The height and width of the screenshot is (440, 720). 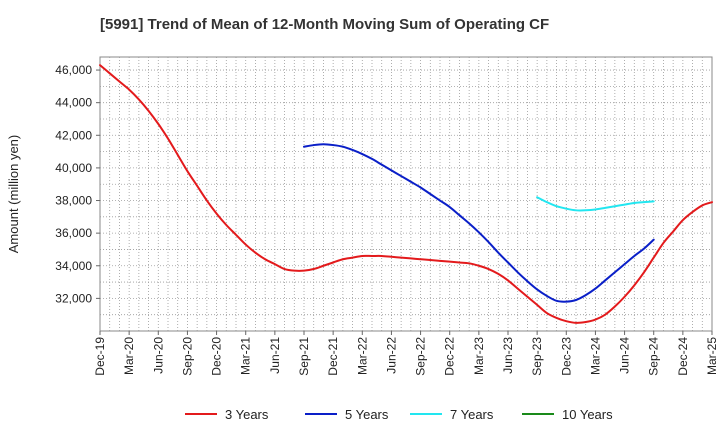 I want to click on y-tick-label: 38,000, so click(x=73, y=201).